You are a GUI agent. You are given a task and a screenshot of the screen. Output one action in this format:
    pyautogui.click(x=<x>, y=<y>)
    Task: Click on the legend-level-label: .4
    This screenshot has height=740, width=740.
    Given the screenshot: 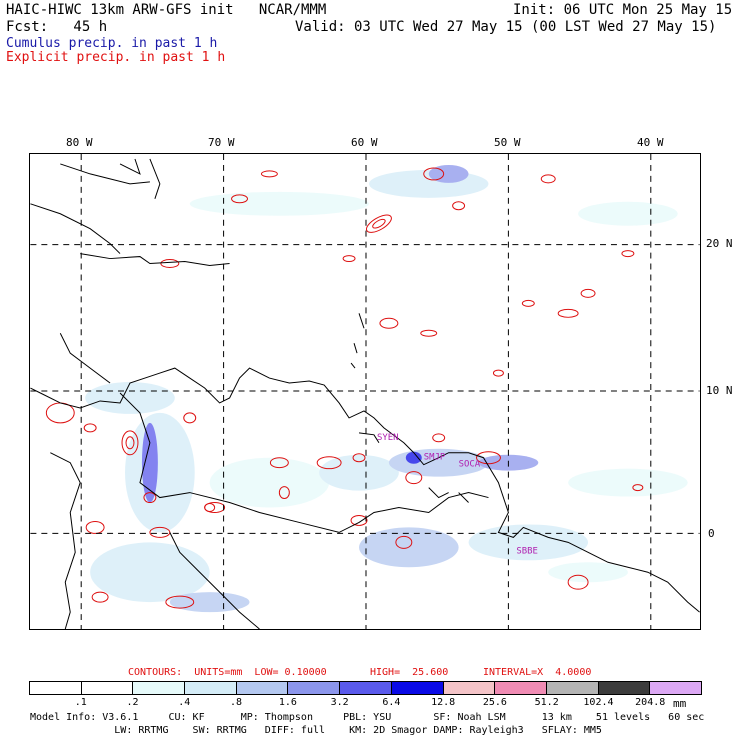 What is the action you would take?
    pyautogui.click(x=184, y=702)
    